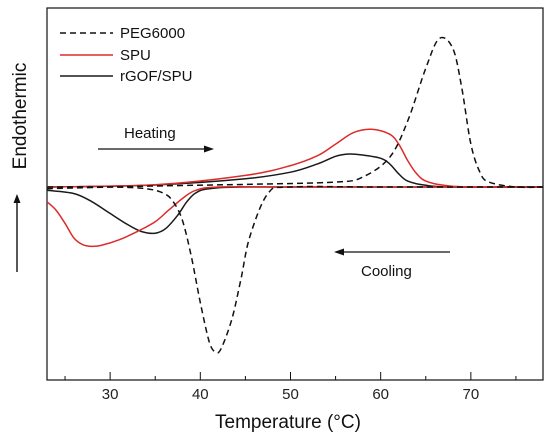 The height and width of the screenshot is (440, 550). Describe the element at coordinates (20, 116) in the screenshot. I see `y-axis-title: Endothermic` at that location.